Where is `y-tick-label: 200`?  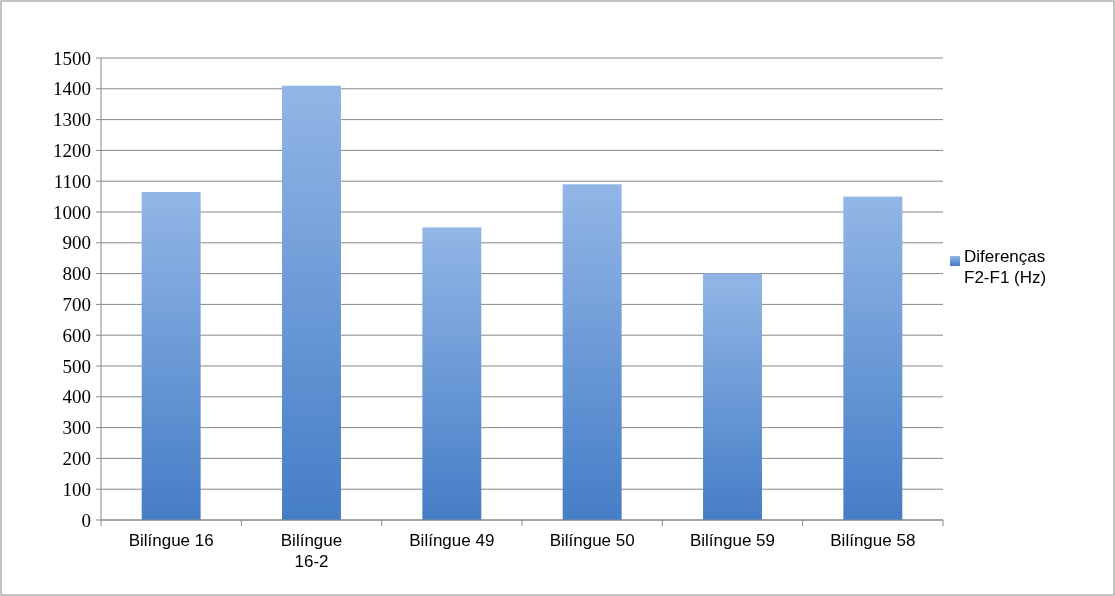
y-tick-label: 200 is located at coordinates (76, 459).